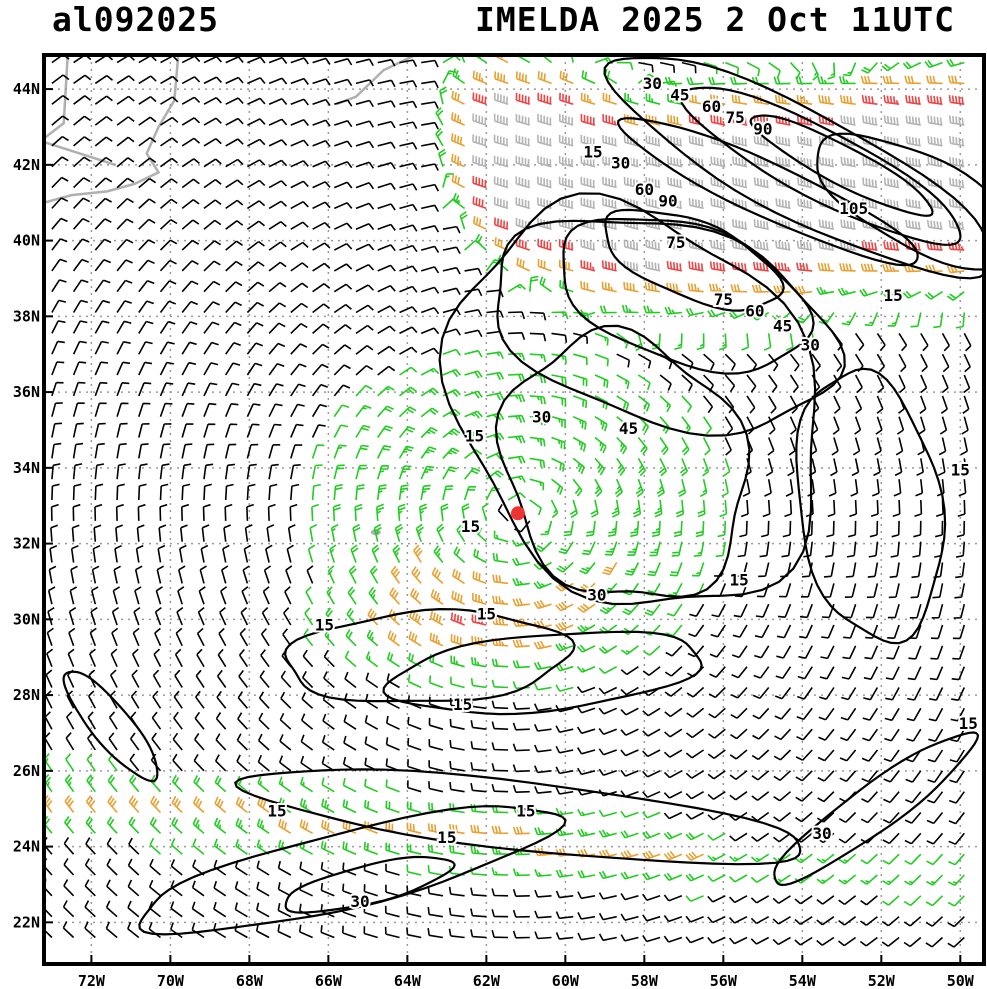  I want to click on contour-label: 75, so click(723, 299).